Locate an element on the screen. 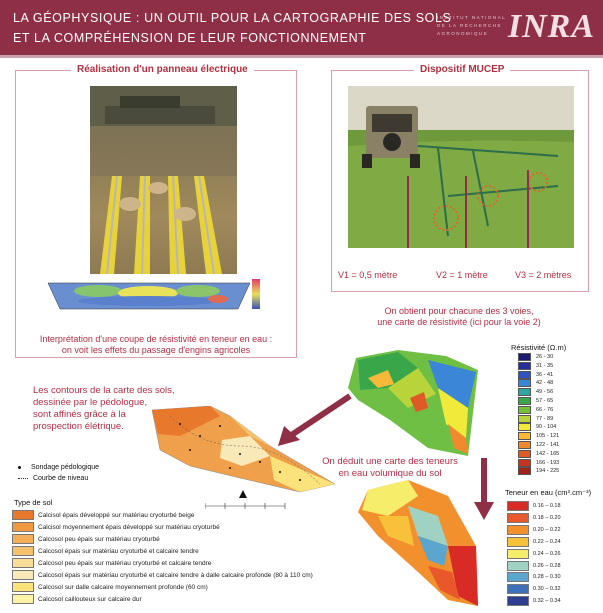 The height and width of the screenshot is (613, 603). legend-item: 0.28 – 0.30 is located at coordinates (534, 577).